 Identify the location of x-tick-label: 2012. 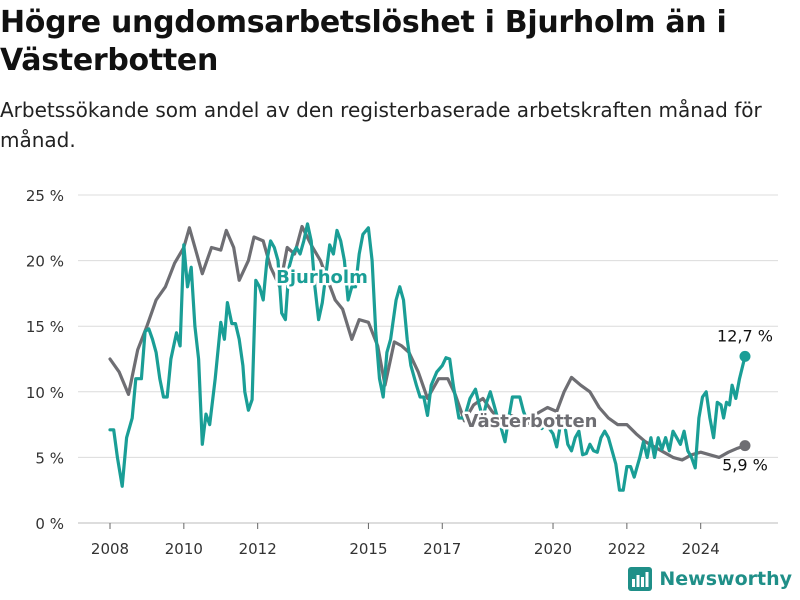
(258, 549).